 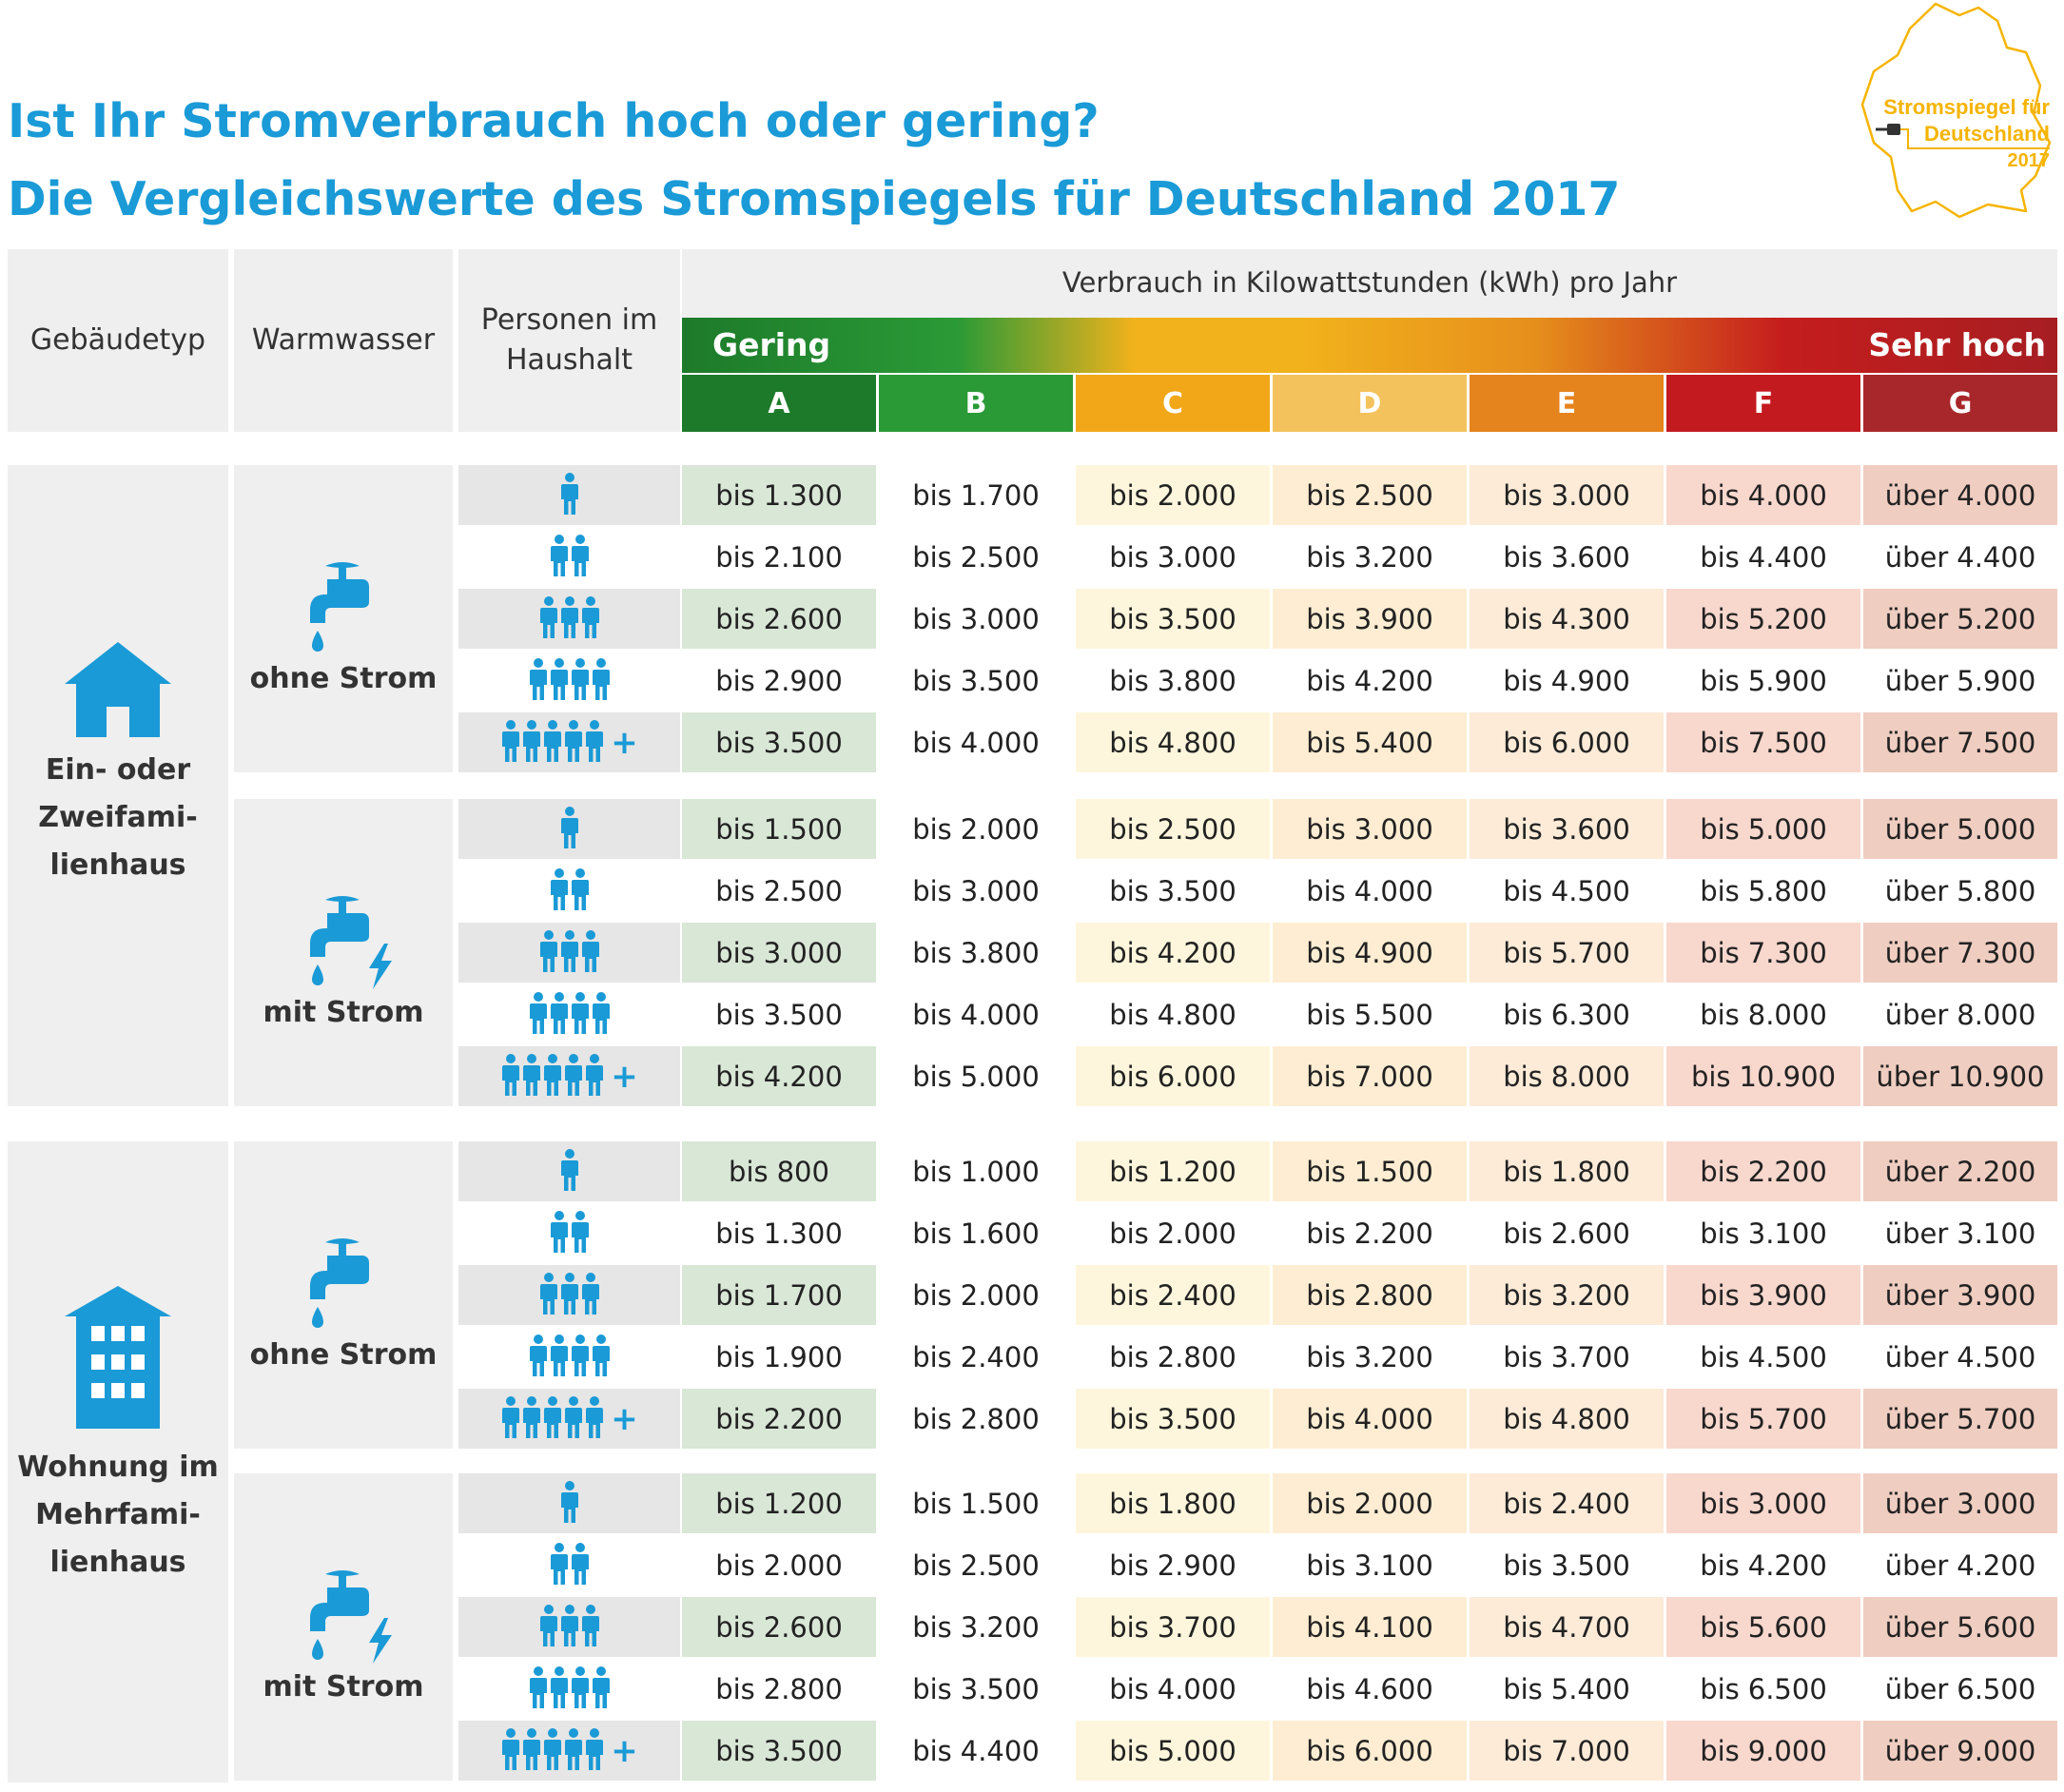 What do you see at coordinates (1567, 681) in the screenshot?
I see `value-cell-e: bis 4.900` at bounding box center [1567, 681].